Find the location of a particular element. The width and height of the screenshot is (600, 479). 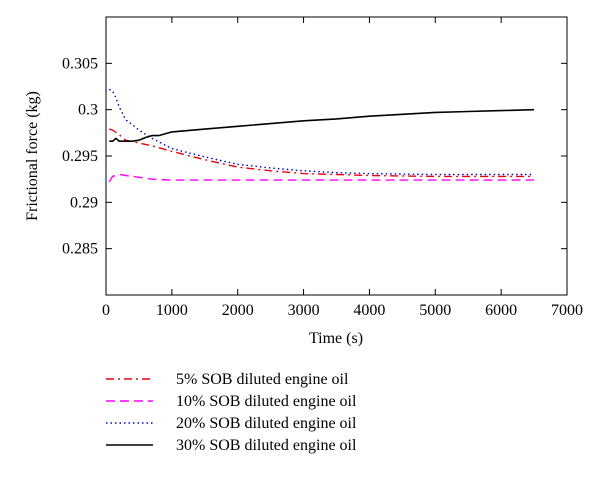

y-tick-label: 0.305 is located at coordinates (80, 63).